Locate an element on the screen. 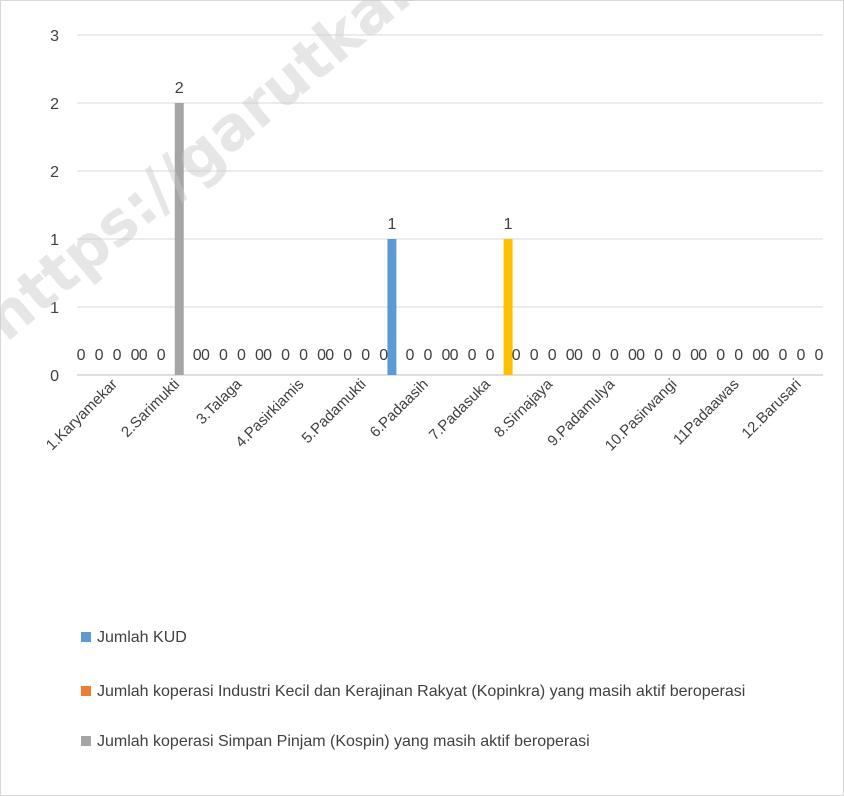 The width and height of the screenshot is (844, 796). y-tick-label: 3 is located at coordinates (54, 36).